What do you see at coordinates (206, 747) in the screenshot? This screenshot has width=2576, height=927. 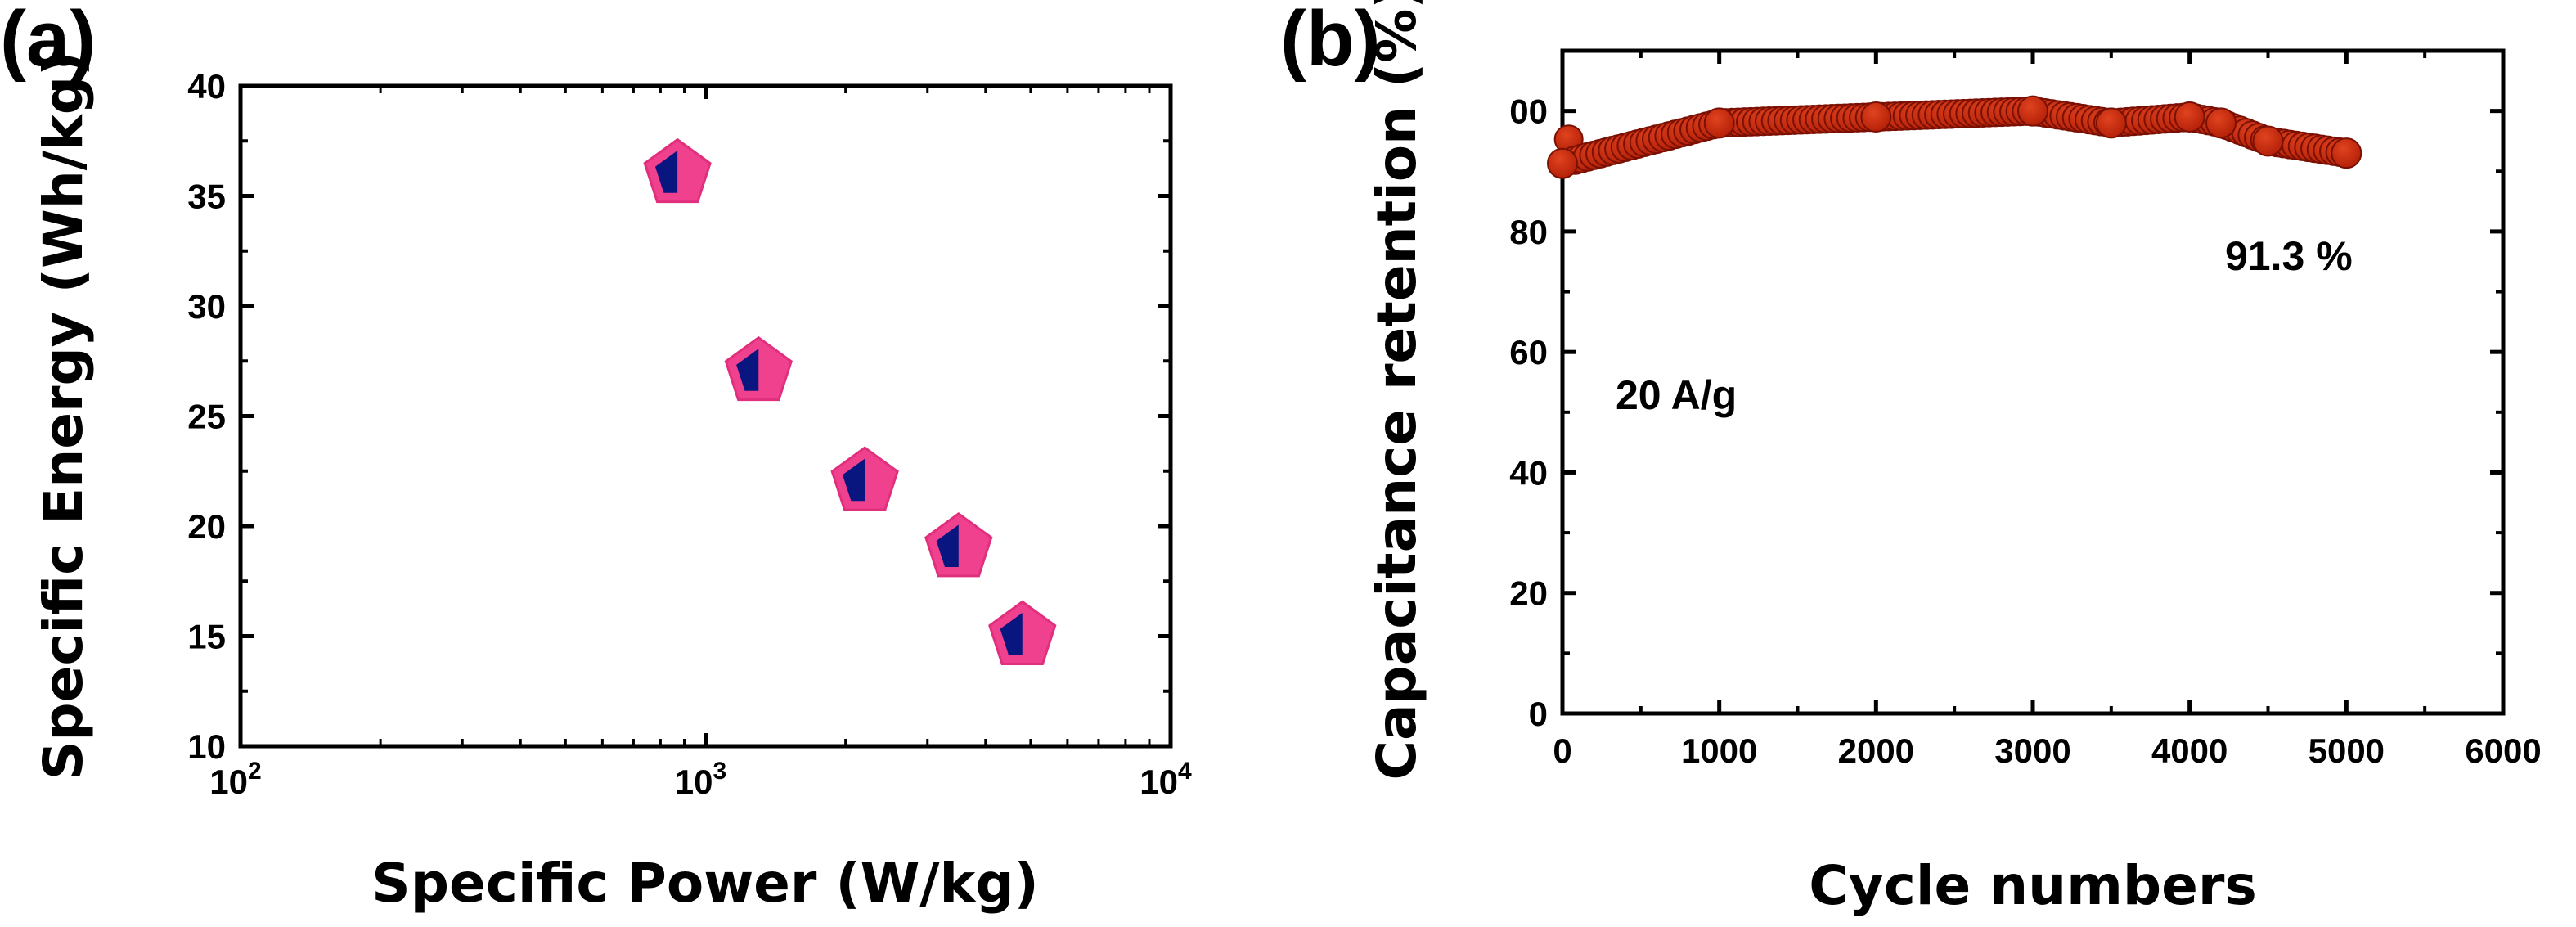 I see `y-tick-label: 10` at bounding box center [206, 747].